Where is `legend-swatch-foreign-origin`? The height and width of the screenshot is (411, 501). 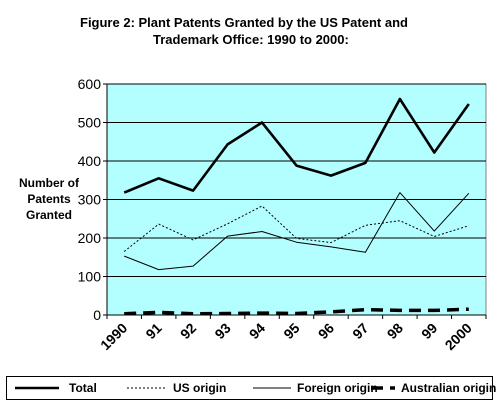
legend-swatch-foreign-origin is located at coordinates (272, 388).